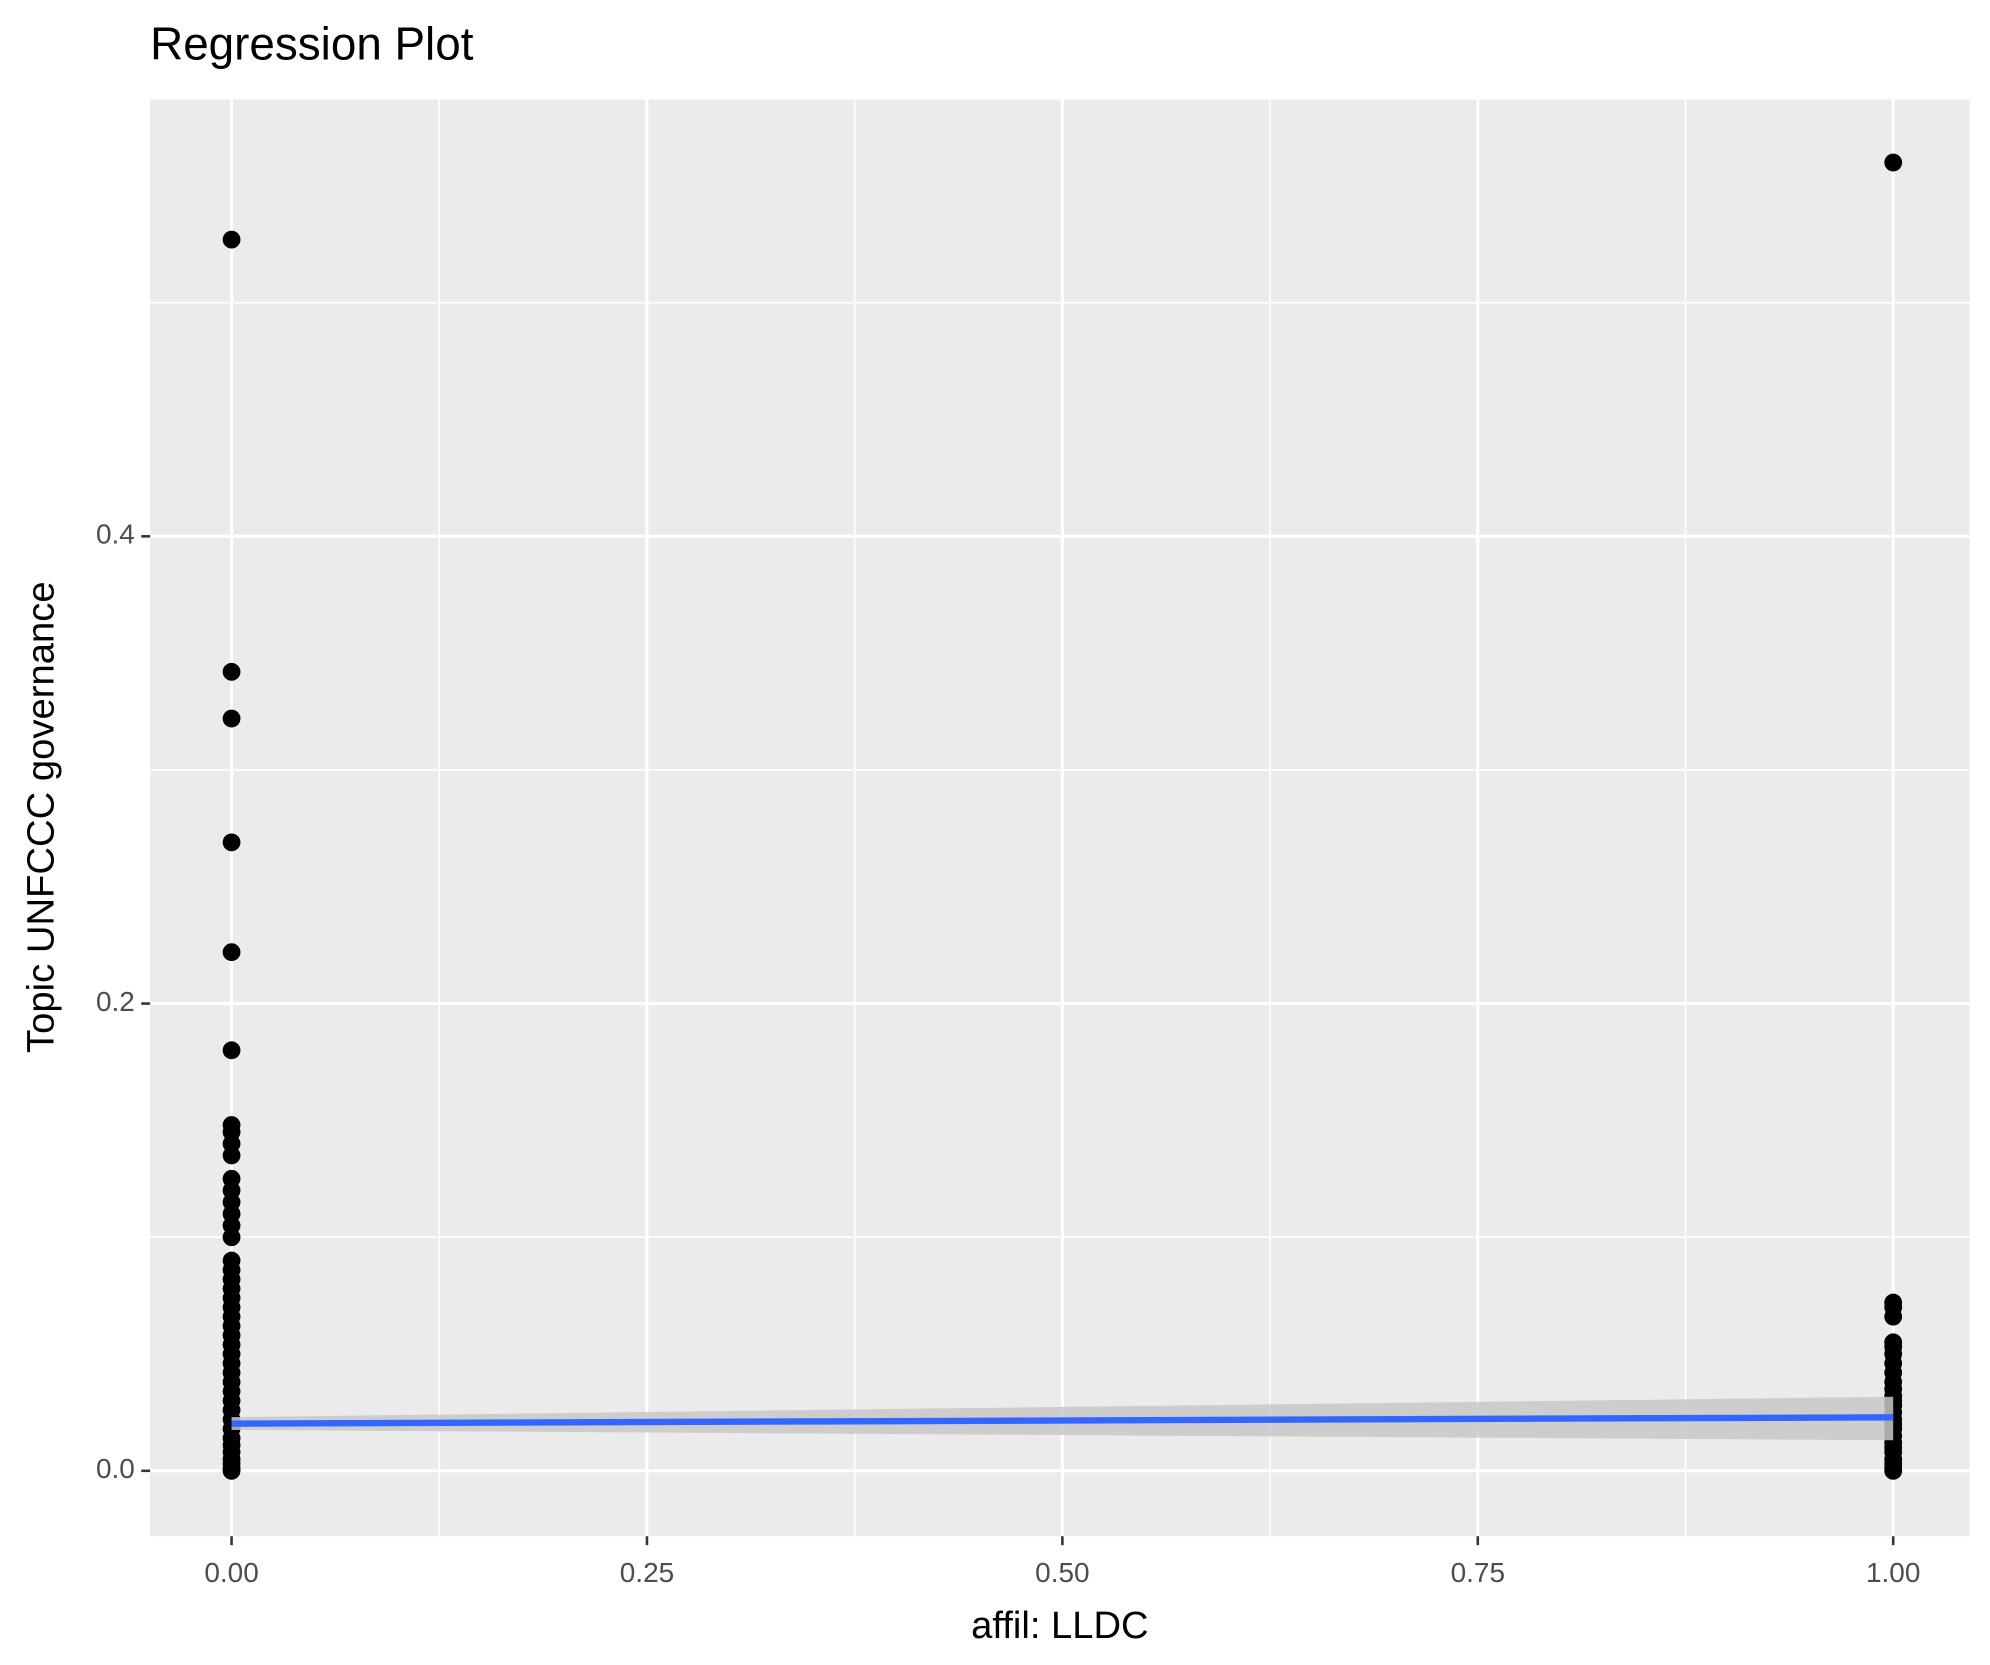 The width and height of the screenshot is (1990, 1665). What do you see at coordinates (40, 817) in the screenshot?
I see `y-axis-title: Topic UNFCCC governance` at bounding box center [40, 817].